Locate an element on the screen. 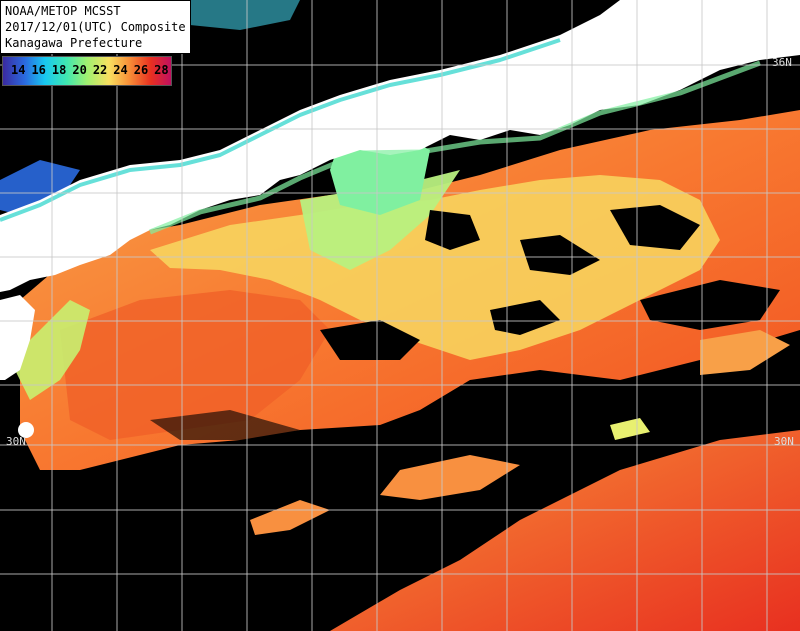 The image size is (800, 631). legend-labels: 14 16 18 20 22 24 26 28 is located at coordinates (93, 70).